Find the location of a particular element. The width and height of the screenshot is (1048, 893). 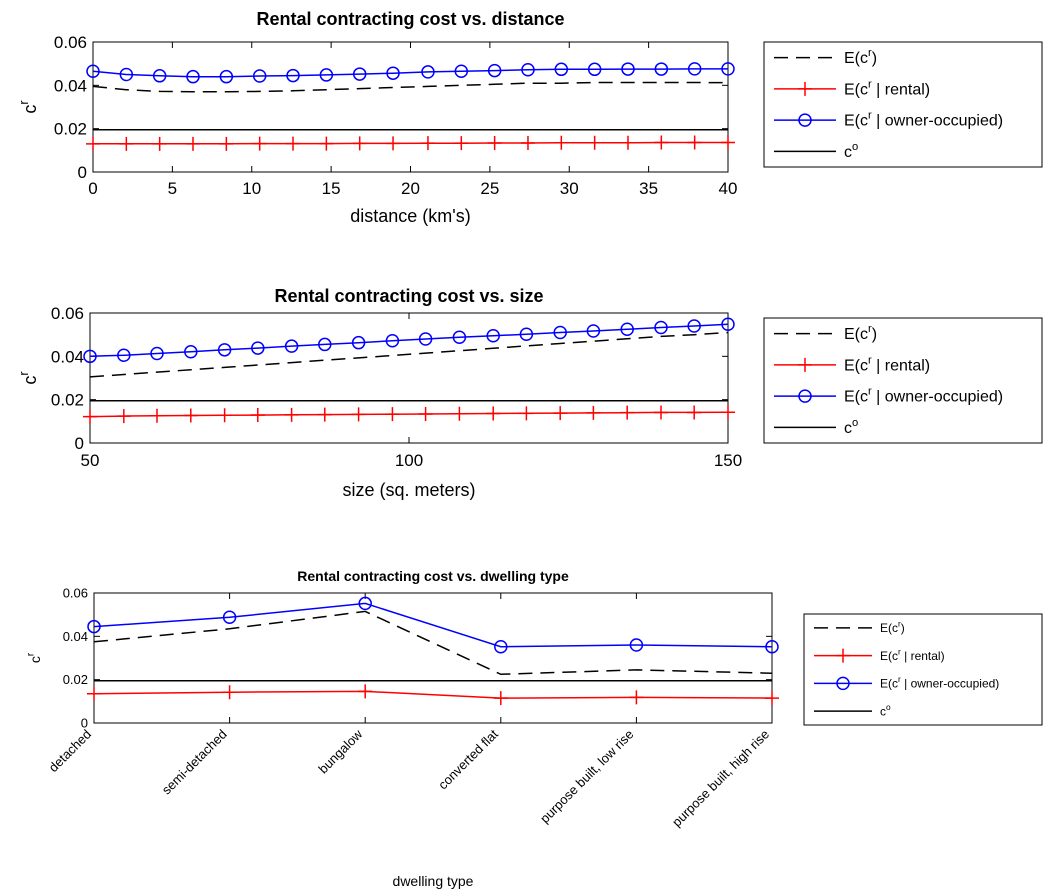

x-axis-label: dwelling type is located at coordinates (433, 881).